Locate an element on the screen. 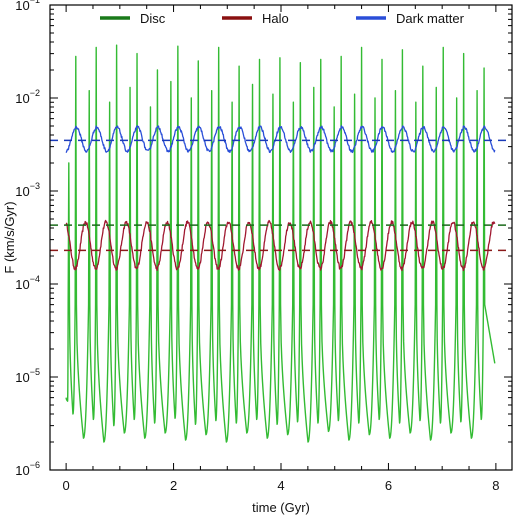 The width and height of the screenshot is (520, 525). series-line-dark-matter is located at coordinates (280, 139).